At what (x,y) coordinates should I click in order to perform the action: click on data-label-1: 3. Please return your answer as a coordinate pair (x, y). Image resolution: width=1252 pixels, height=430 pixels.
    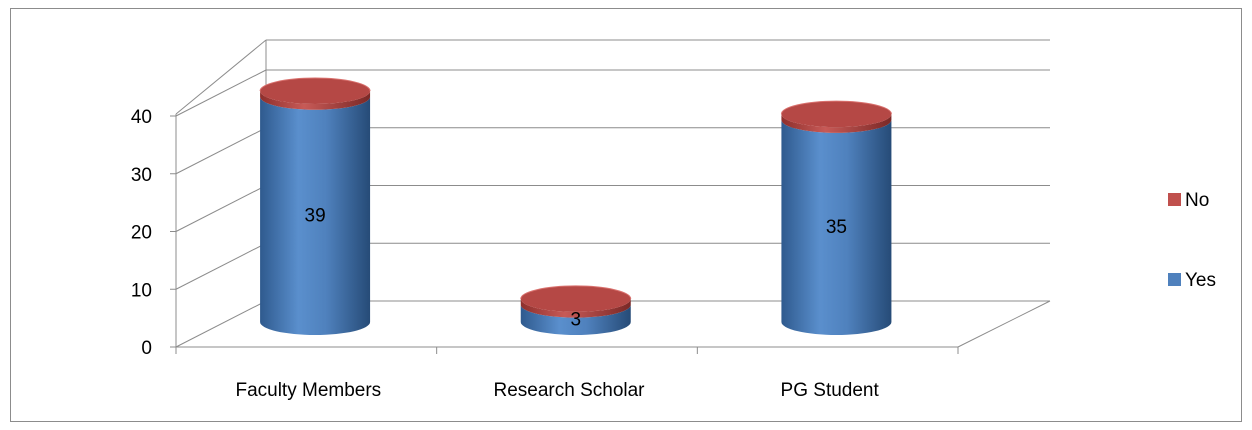
    Looking at the image, I should click on (575, 319).